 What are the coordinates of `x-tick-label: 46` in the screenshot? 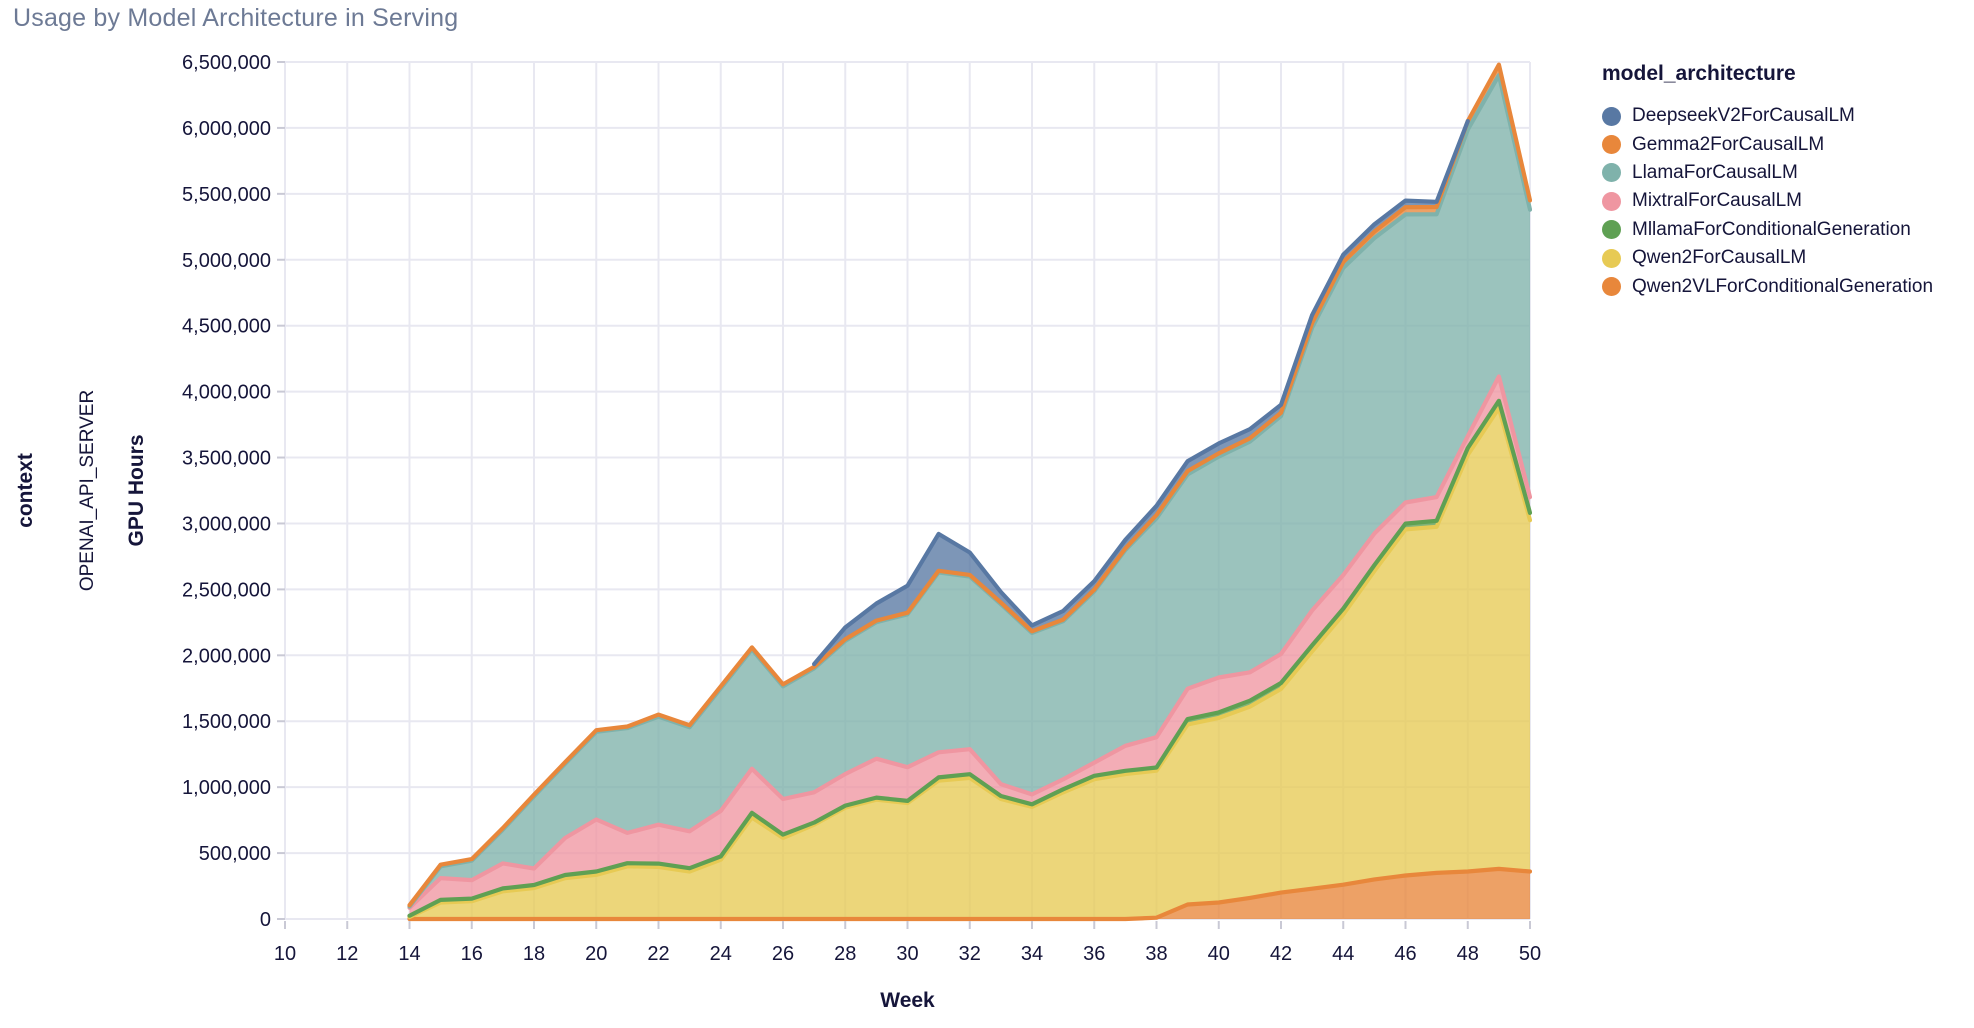 It's located at (1405, 954).